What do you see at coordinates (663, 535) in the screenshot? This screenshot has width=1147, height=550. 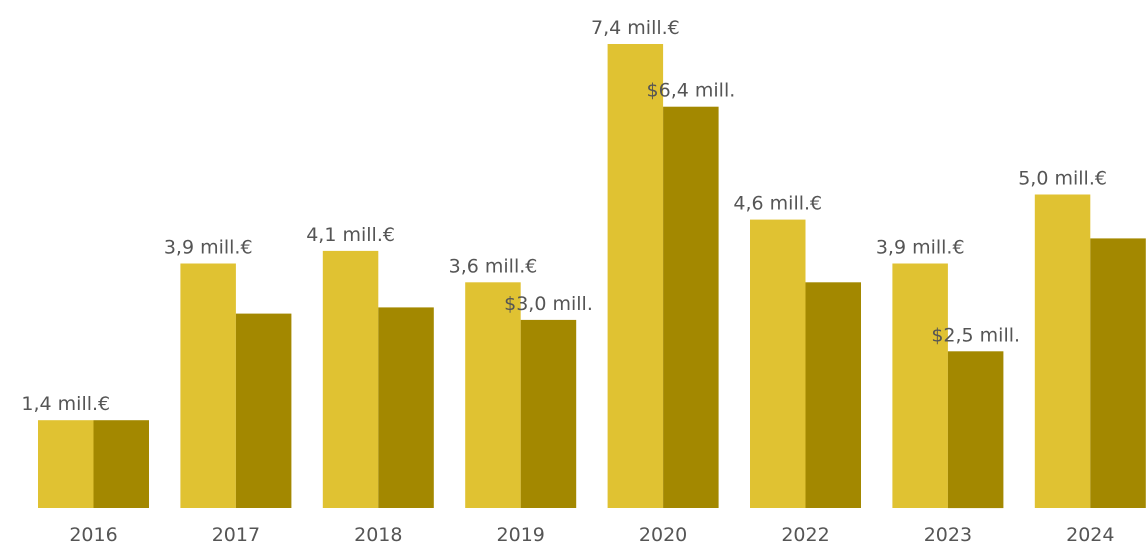 I see `x-tick-label-2020: 2020` at bounding box center [663, 535].